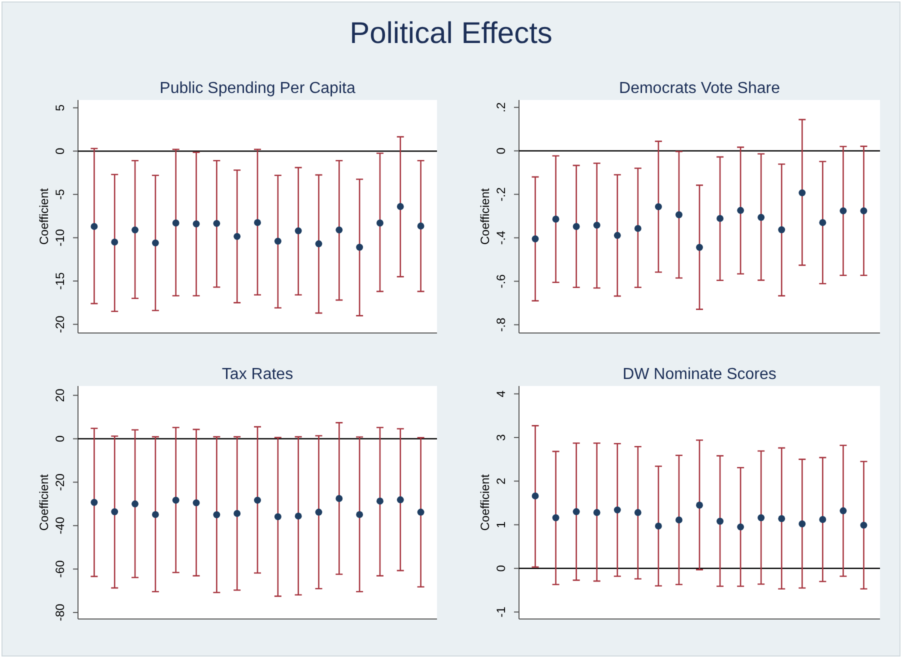 The width and height of the screenshot is (902, 658). What do you see at coordinates (501, 394) in the screenshot?
I see `y-tick-label: 4` at bounding box center [501, 394].